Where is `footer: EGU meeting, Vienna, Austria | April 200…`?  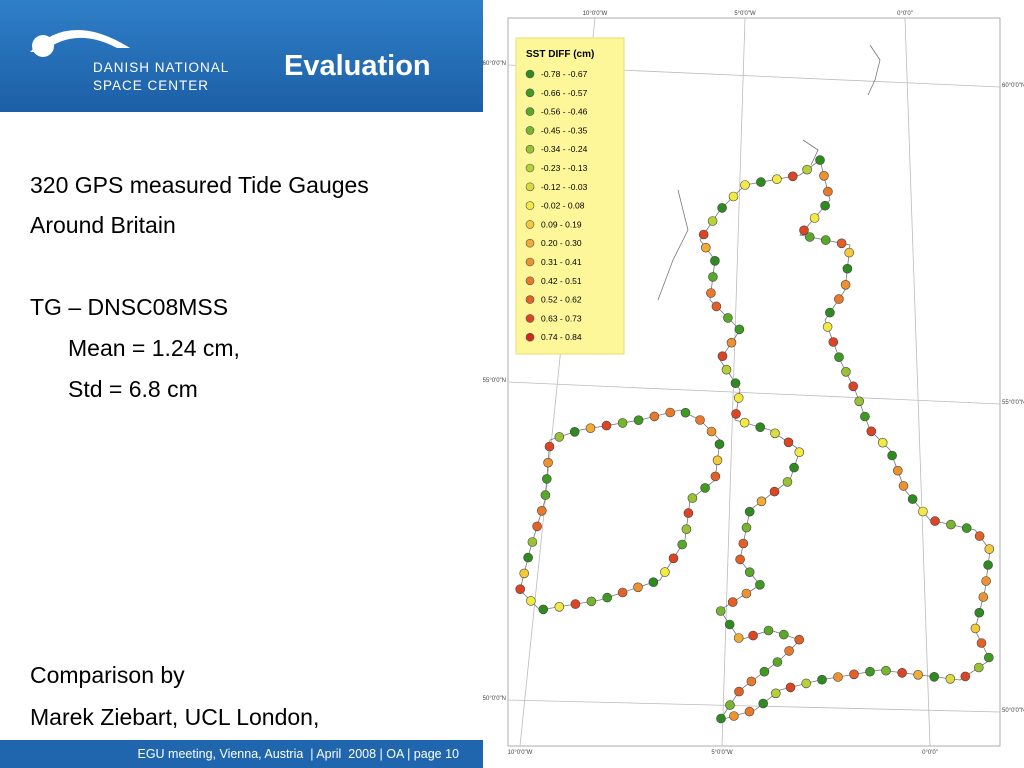
footer: EGU meeting, Vienna, Austria | April 200… is located at coordinates (241, 754).